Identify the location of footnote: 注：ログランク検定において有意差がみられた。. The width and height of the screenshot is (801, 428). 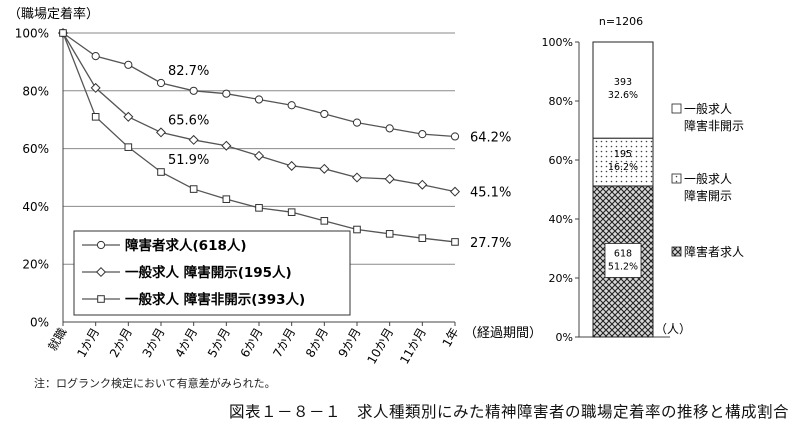
(155, 383).